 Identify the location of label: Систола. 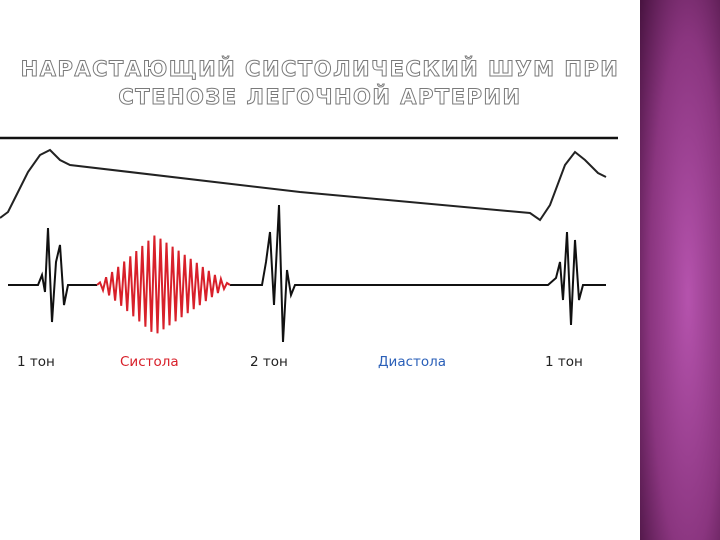
(149, 362).